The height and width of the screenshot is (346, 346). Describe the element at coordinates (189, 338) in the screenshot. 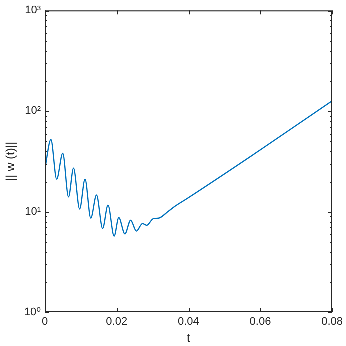

I see `x-axis-title: t` at that location.